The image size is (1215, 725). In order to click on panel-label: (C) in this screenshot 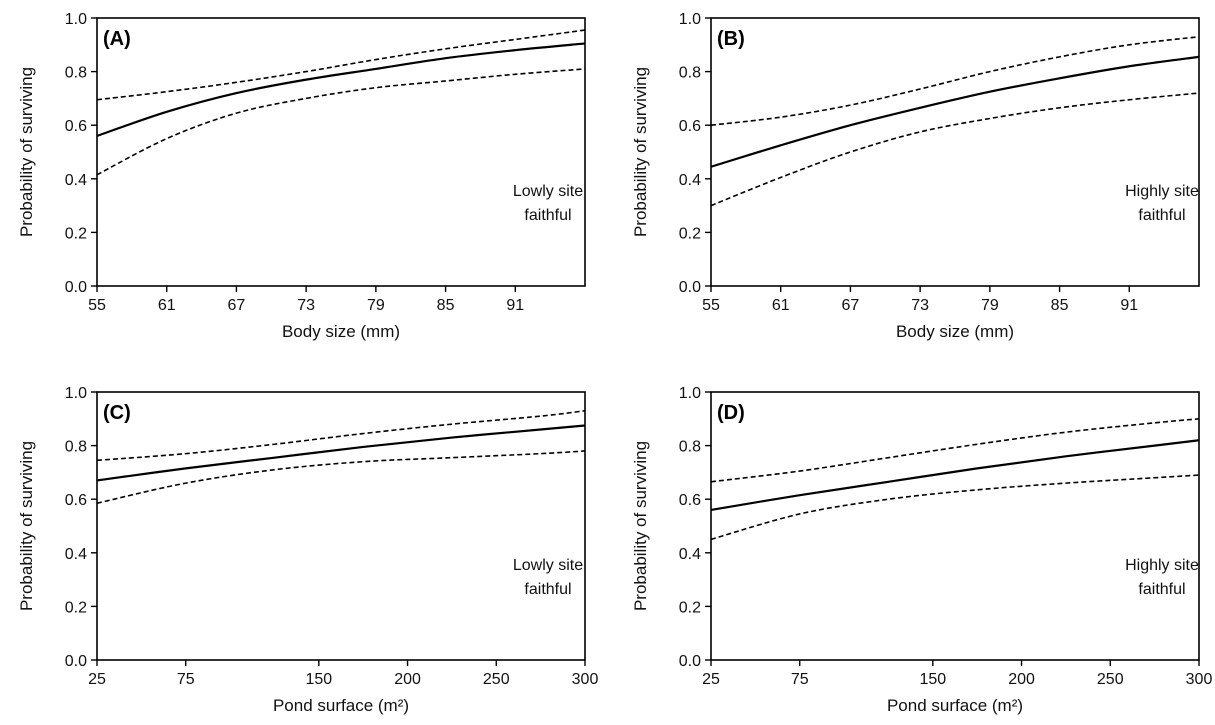, I will do `click(117, 413)`.